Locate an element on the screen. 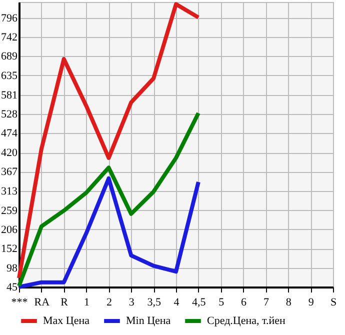 This screenshot has width=345, height=335. legend-label: Min Цена is located at coordinates (148, 321).